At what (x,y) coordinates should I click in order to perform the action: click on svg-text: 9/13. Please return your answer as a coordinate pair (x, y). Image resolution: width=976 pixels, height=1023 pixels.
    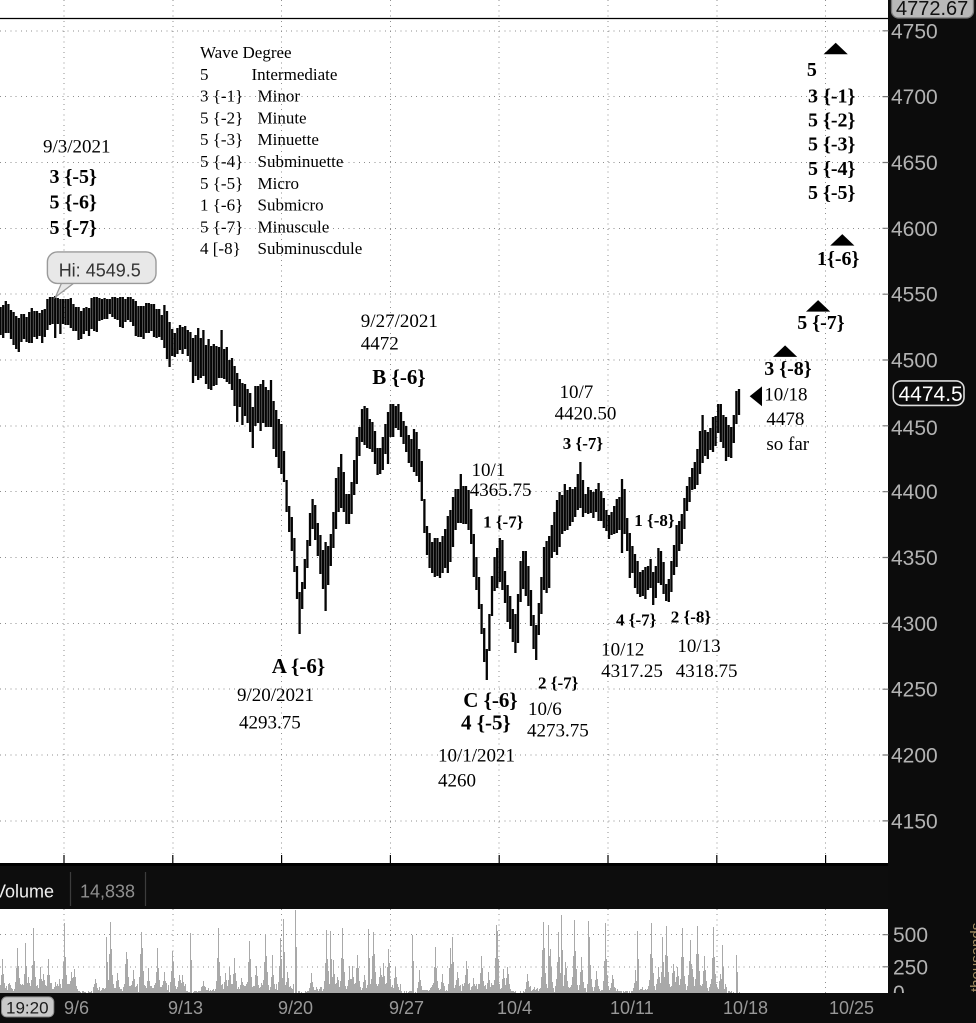
    Looking at the image, I should click on (185, 1008).